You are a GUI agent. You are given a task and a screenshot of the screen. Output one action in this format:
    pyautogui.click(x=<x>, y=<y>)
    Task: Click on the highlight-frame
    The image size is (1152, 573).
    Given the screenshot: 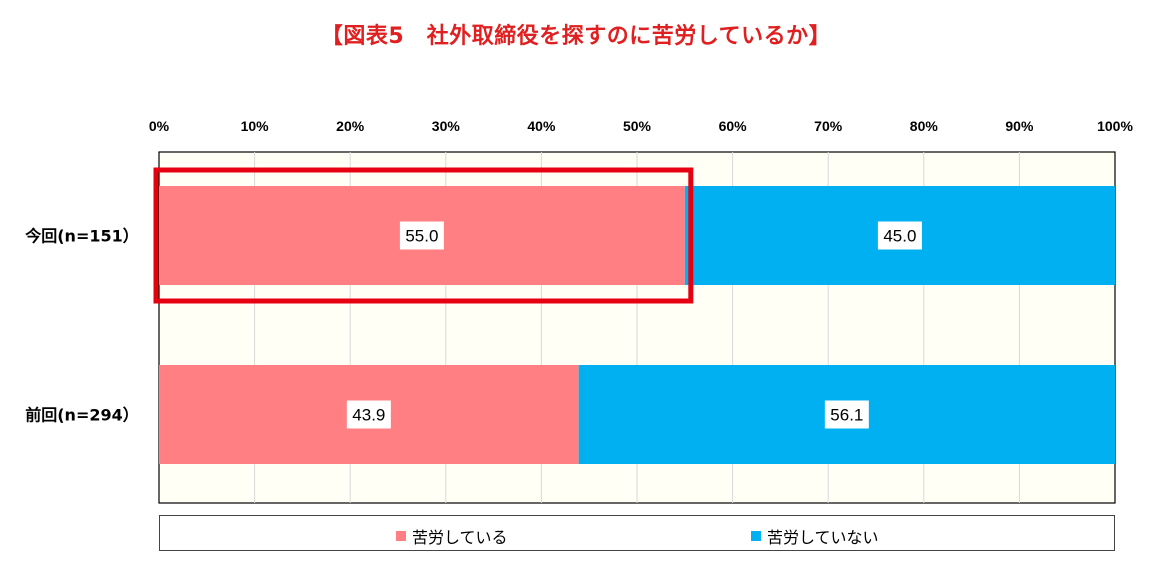 What is the action you would take?
    pyautogui.click(x=423, y=235)
    